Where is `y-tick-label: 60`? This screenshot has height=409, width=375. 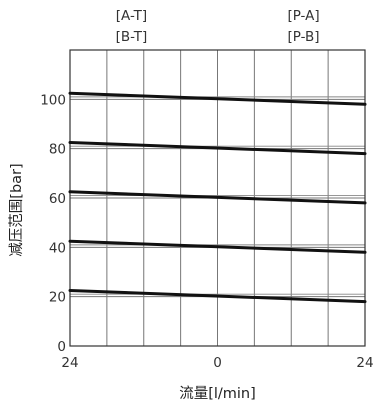 y-tick-label: 60 is located at coordinates (57, 199).